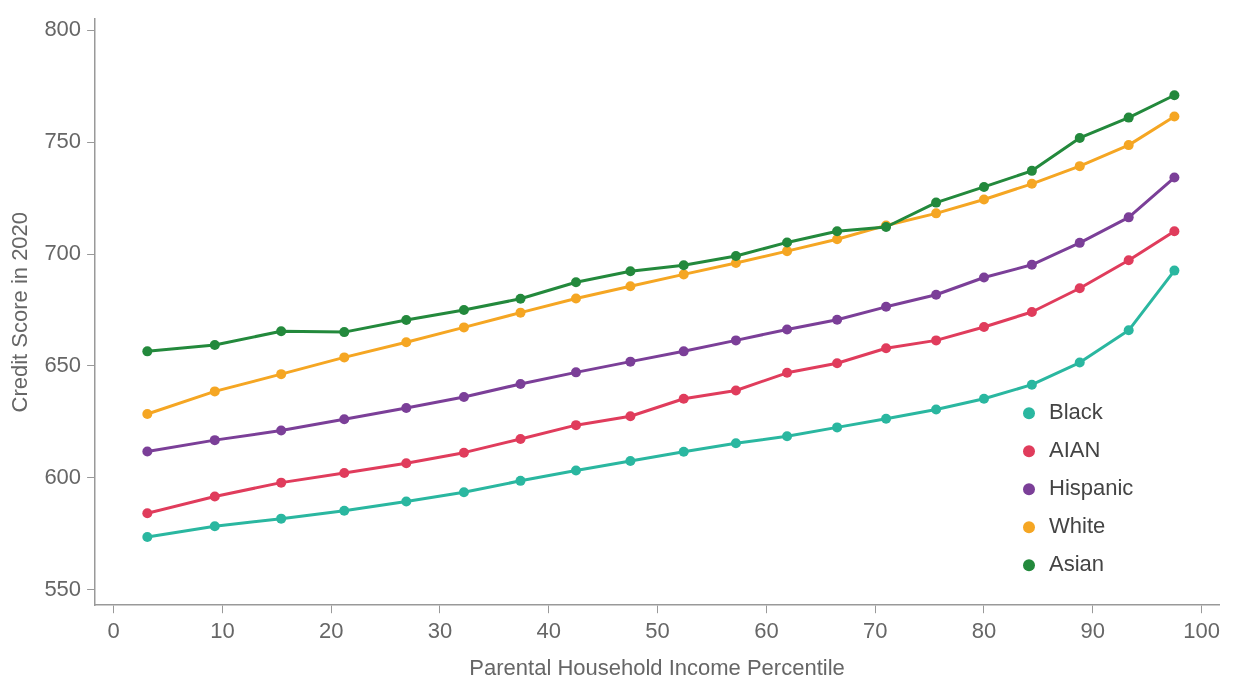 Image resolution: width=1239 pixels, height=690 pixels. What do you see at coordinates (113, 631) in the screenshot?
I see `x-tick-label: 0` at bounding box center [113, 631].